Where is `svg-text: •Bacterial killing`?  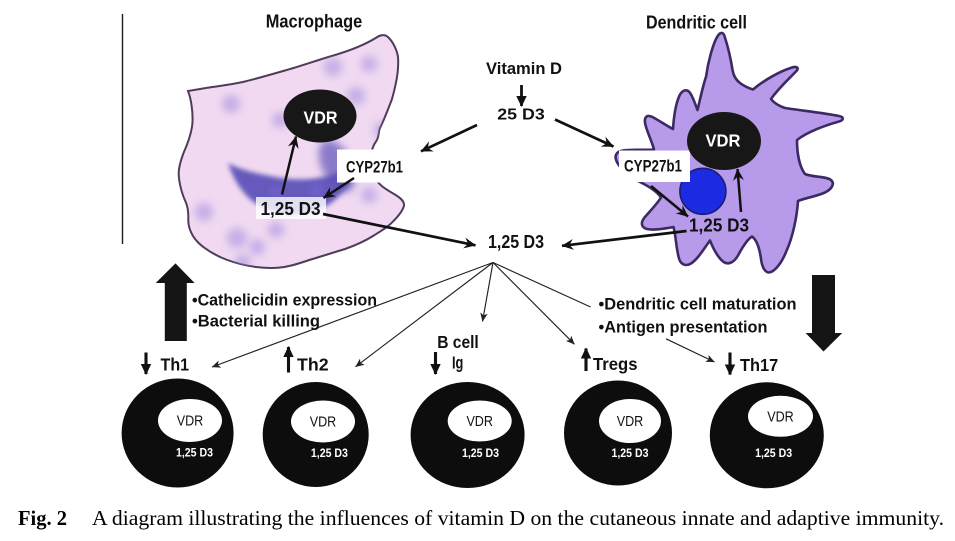 svg-text: •Bacterial killing is located at coordinates (256, 321).